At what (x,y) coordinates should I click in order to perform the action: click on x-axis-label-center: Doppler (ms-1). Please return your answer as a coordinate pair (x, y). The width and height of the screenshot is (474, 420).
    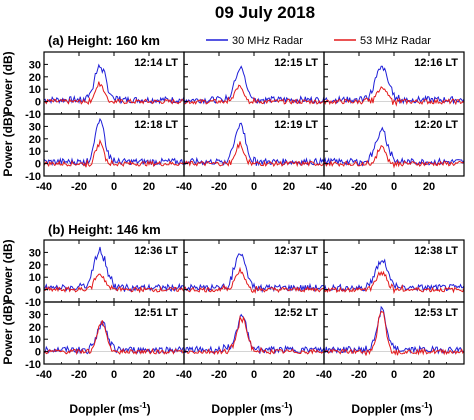
    Looking at the image, I should click on (251, 408).